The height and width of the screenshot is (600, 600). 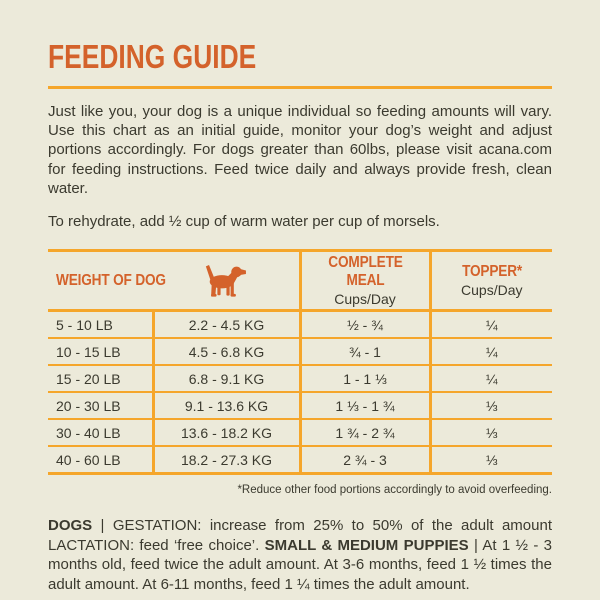 What do you see at coordinates (225, 459) in the screenshot?
I see `weight-kg-cell: 18.2 - 27.3 KG` at bounding box center [225, 459].